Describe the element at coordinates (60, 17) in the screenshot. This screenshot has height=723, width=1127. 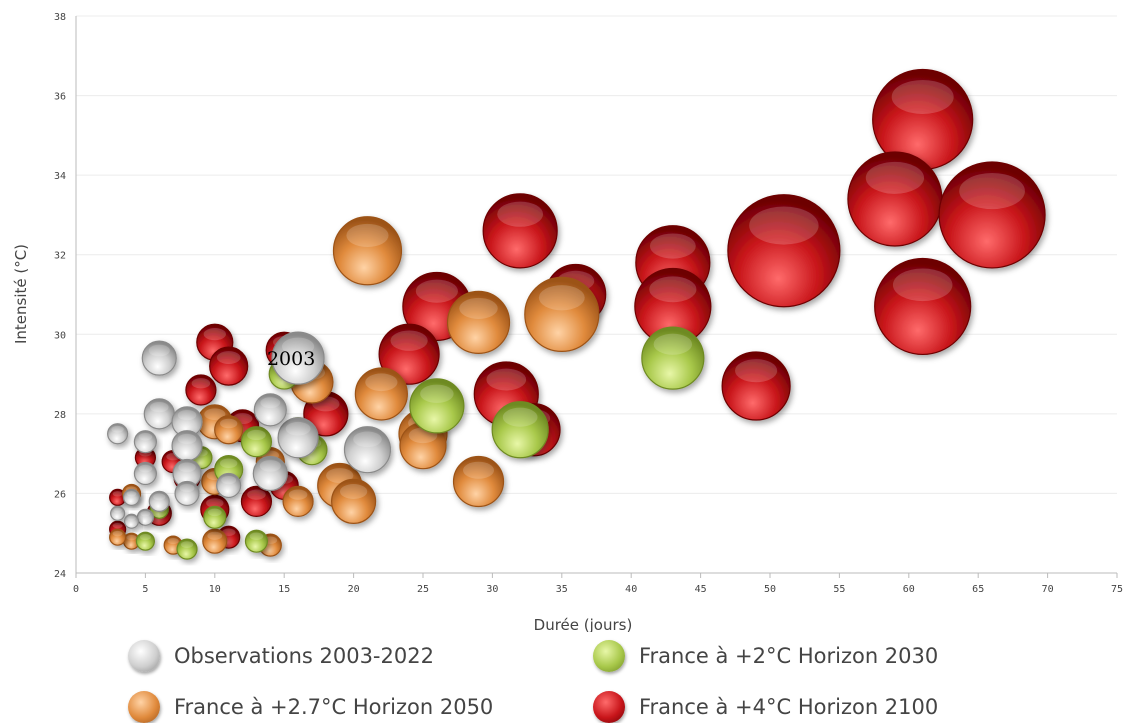
I see `y-tick-label: 38` at that location.